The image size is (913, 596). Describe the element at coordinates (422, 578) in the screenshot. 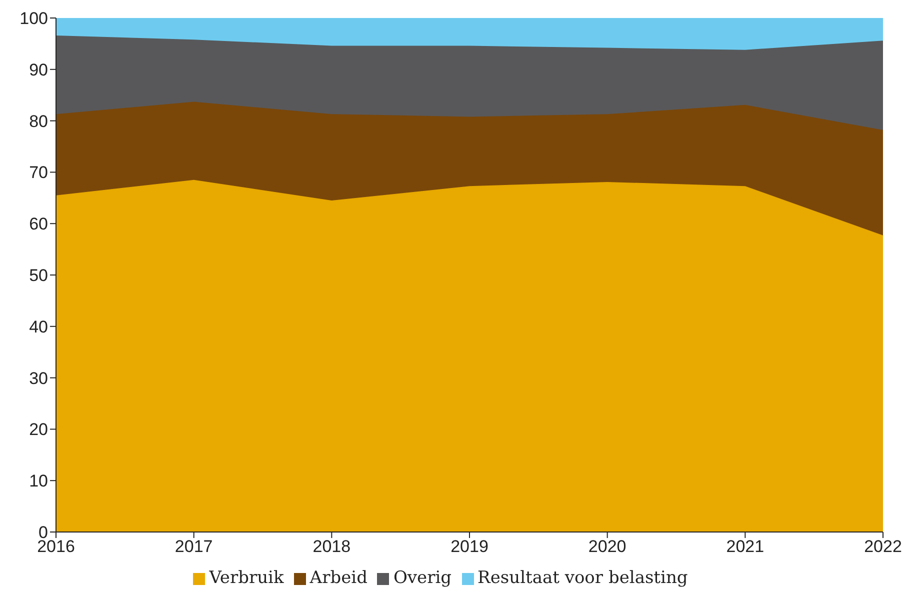

I see `legend-label: Overig` at that location.